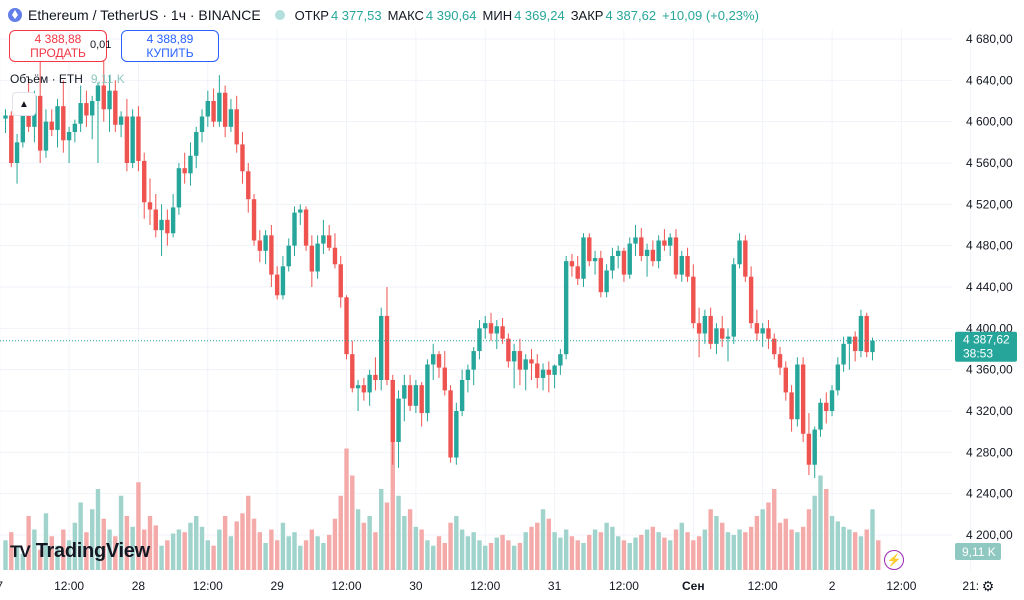 This screenshot has height=600, width=1024. Describe the element at coordinates (170, 46) in the screenshot. I see `buy-button: 4 388,89 КУПИТЬ` at that location.